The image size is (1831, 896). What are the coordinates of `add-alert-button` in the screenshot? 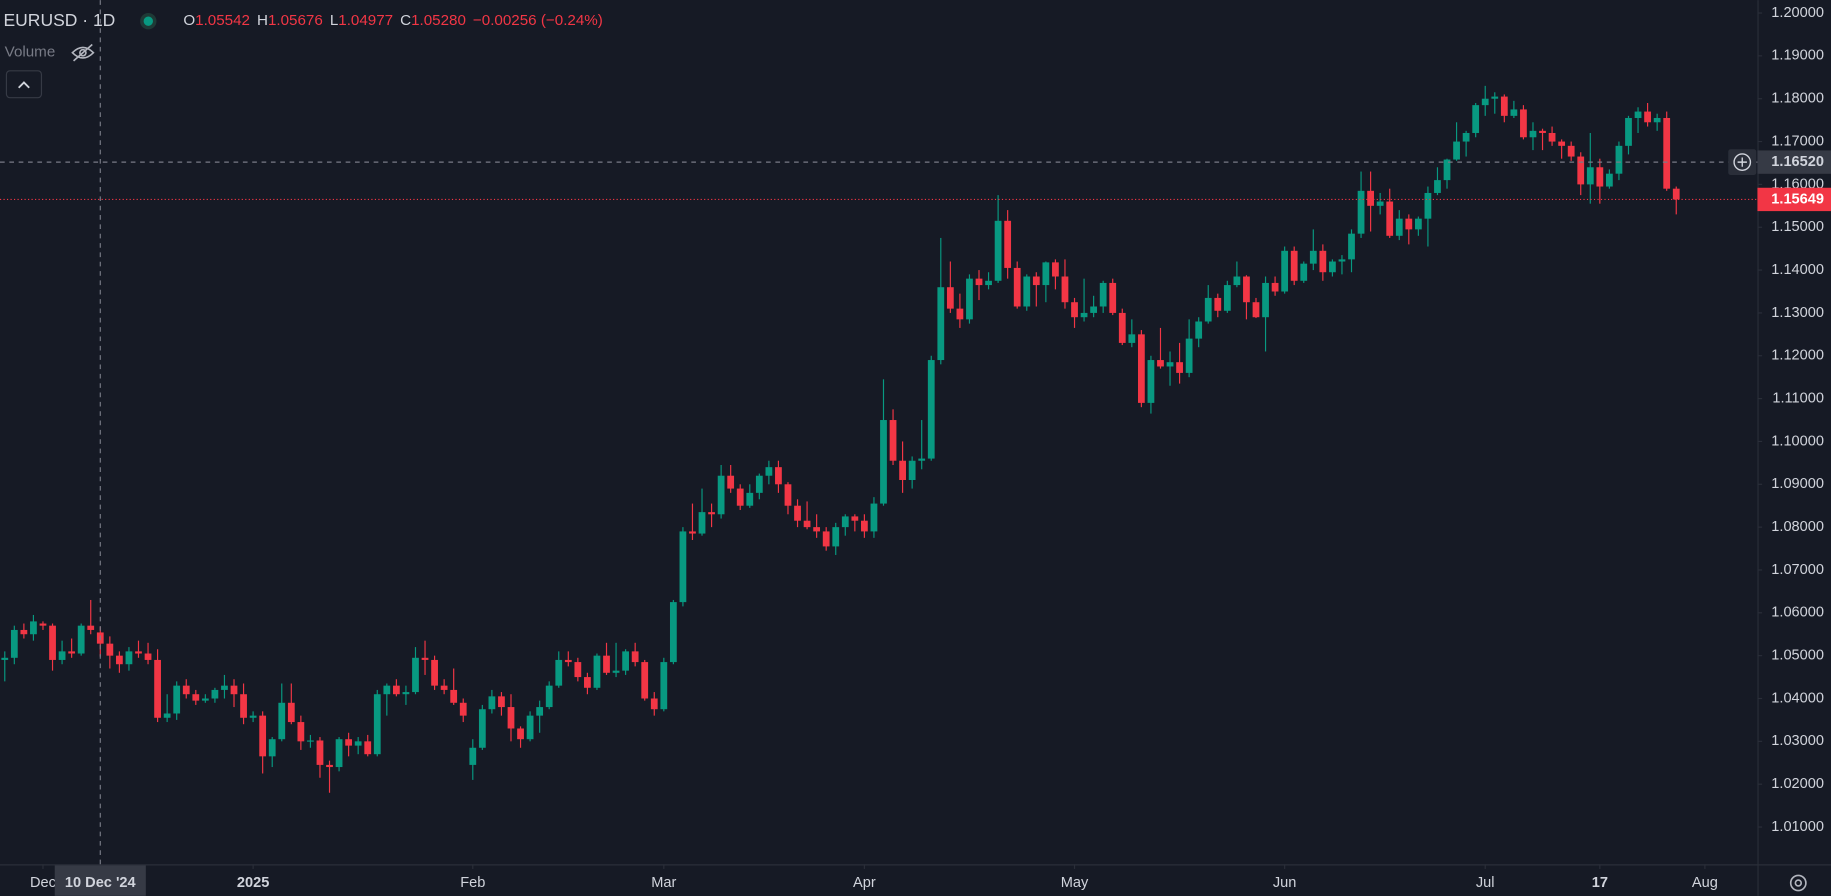 It's located at (1742, 162).